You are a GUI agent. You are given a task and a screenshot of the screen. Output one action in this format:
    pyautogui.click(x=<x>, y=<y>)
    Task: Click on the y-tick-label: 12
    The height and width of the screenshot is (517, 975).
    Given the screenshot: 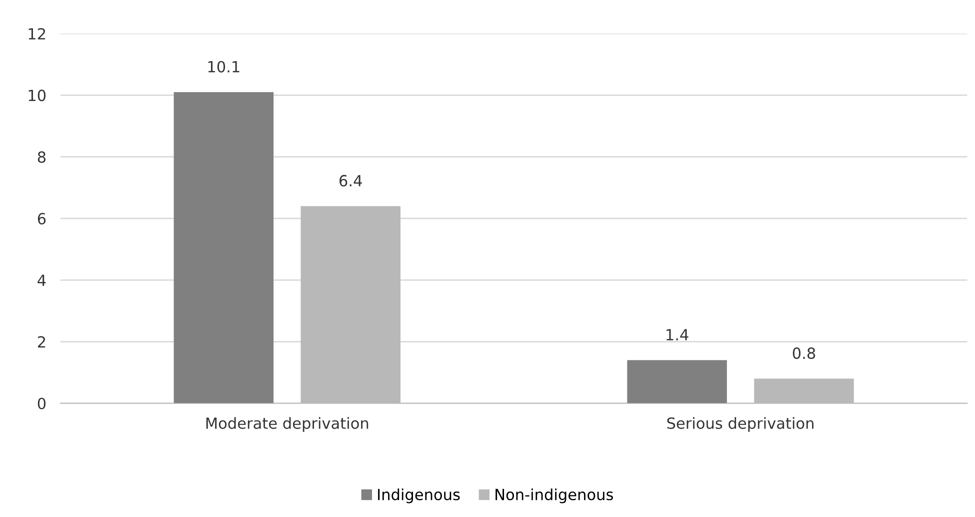 What is the action you would take?
    pyautogui.click(x=37, y=34)
    